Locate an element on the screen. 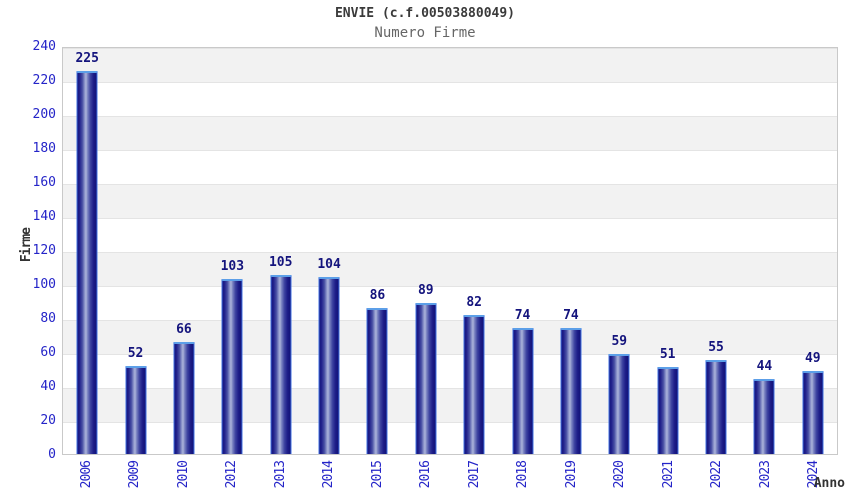  x-tick-label: 2017 is located at coordinates (474, 475).